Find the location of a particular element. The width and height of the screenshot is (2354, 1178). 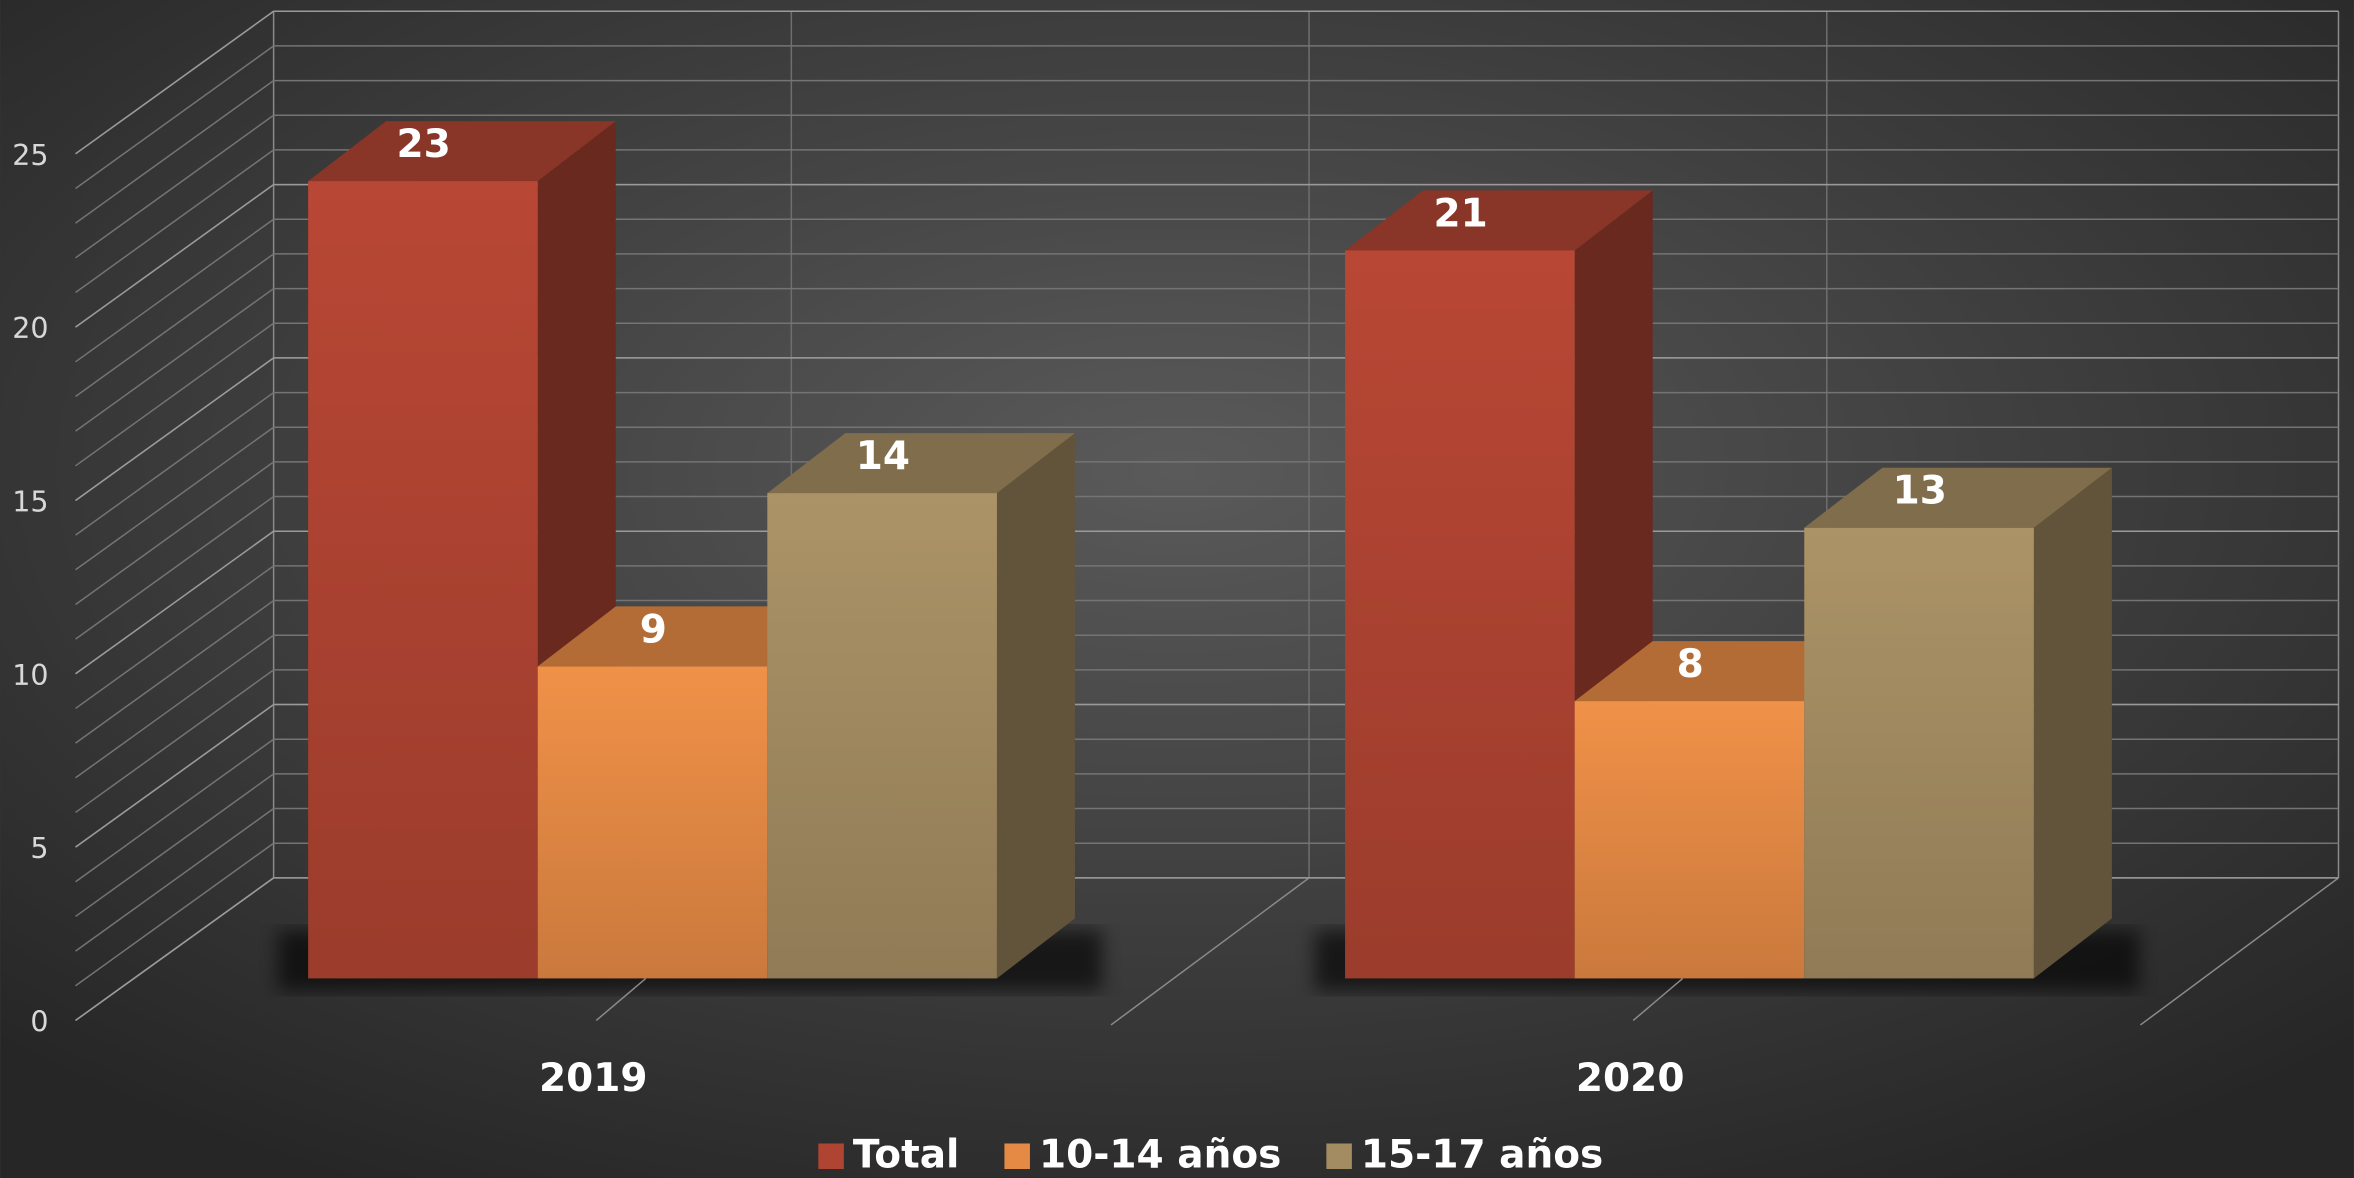

data-label: 14 is located at coordinates (883, 456).